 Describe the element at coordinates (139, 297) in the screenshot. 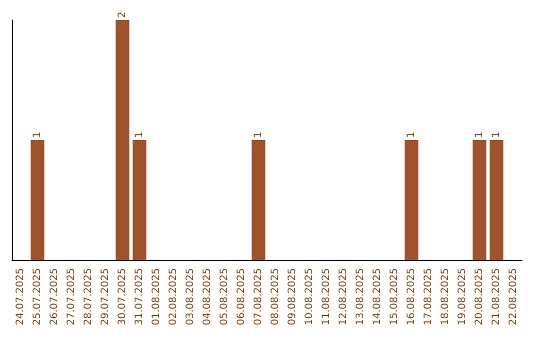

I see `x-tick-label: 31.07.2025` at that location.